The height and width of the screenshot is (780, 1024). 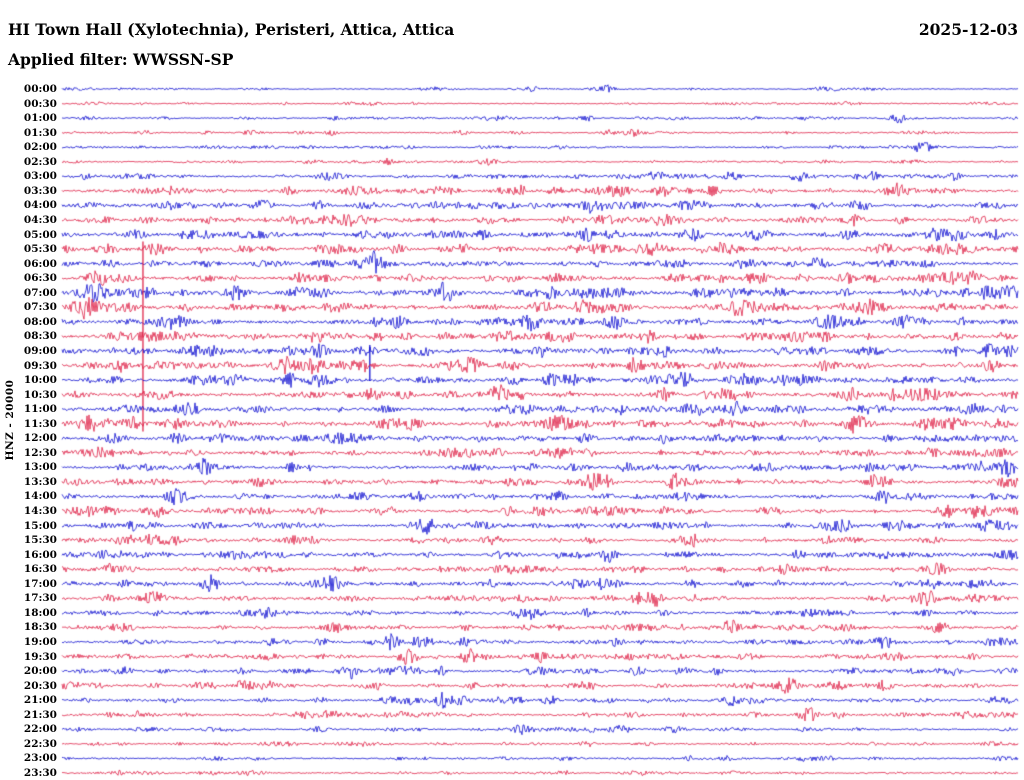 I want to click on row-time-label: 18:30, so click(x=40, y=627).